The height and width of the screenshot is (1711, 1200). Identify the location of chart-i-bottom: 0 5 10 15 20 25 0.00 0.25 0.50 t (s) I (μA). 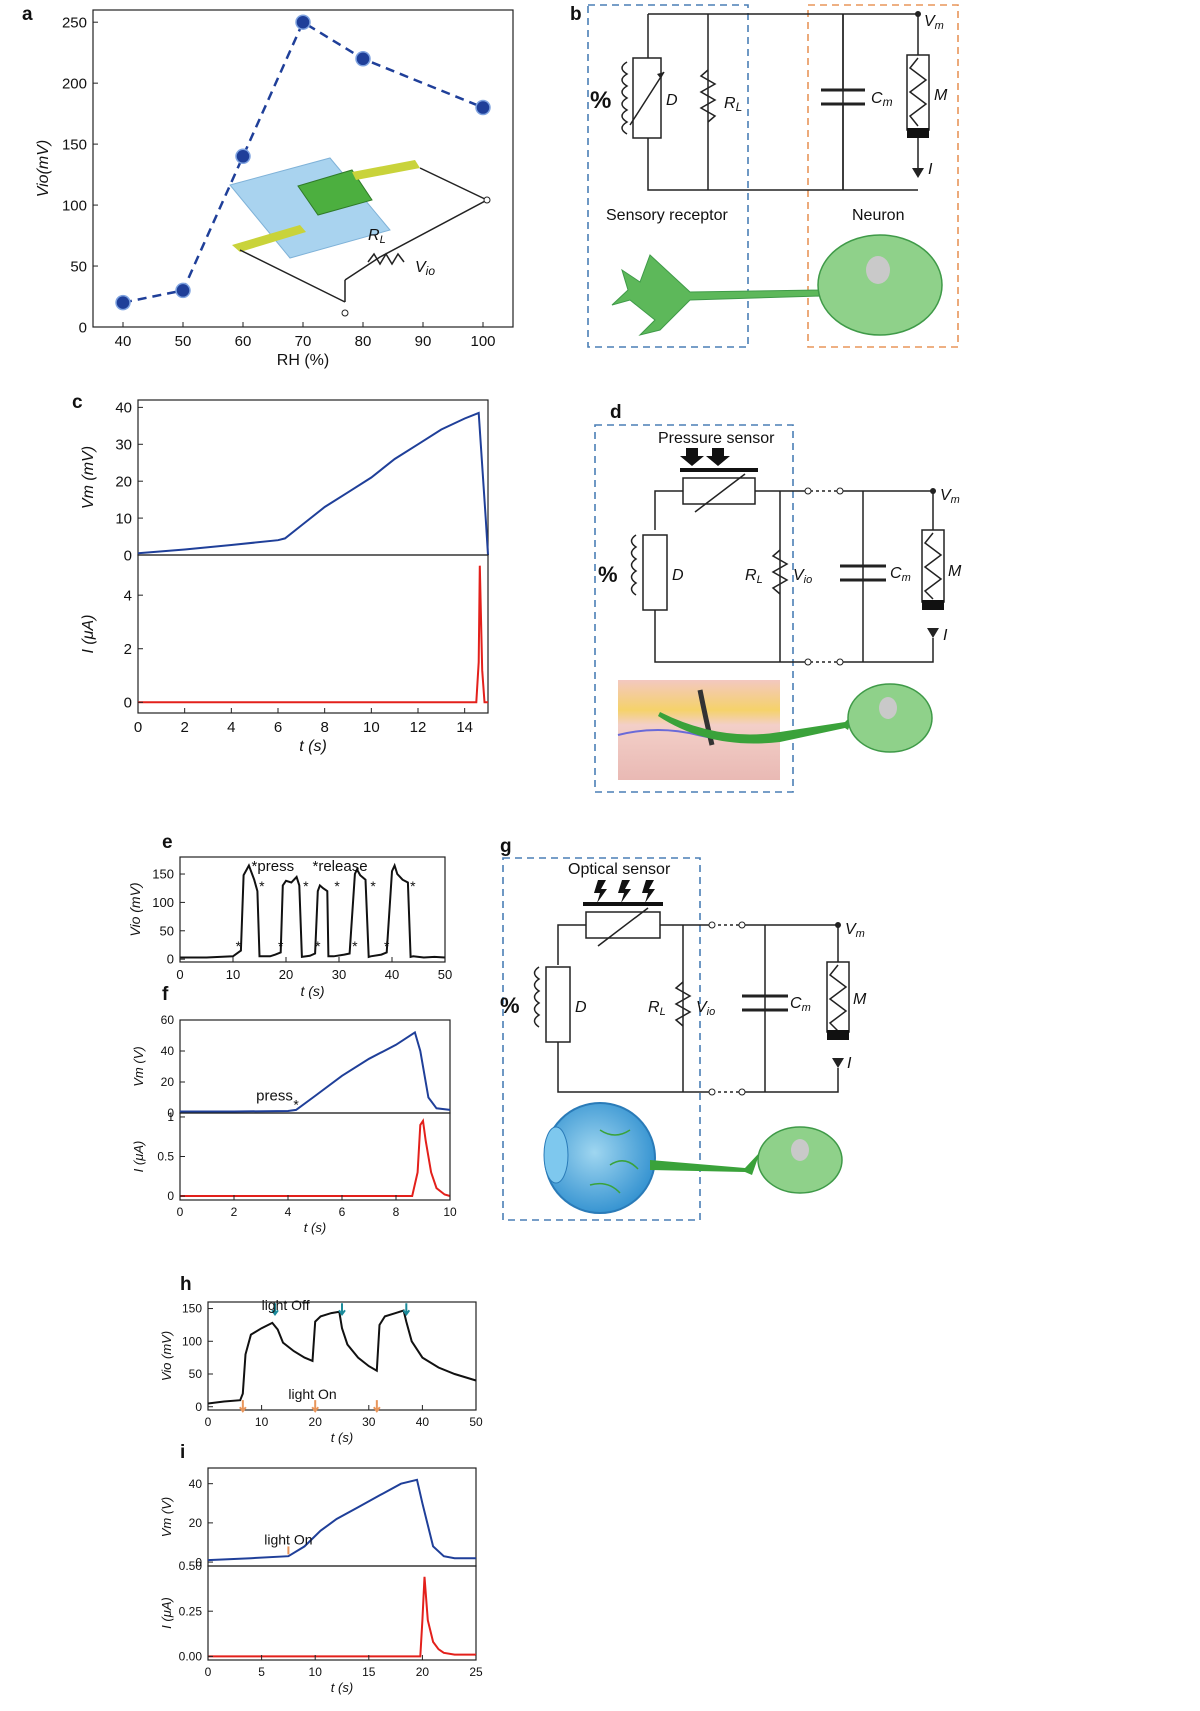
(321, 1627).